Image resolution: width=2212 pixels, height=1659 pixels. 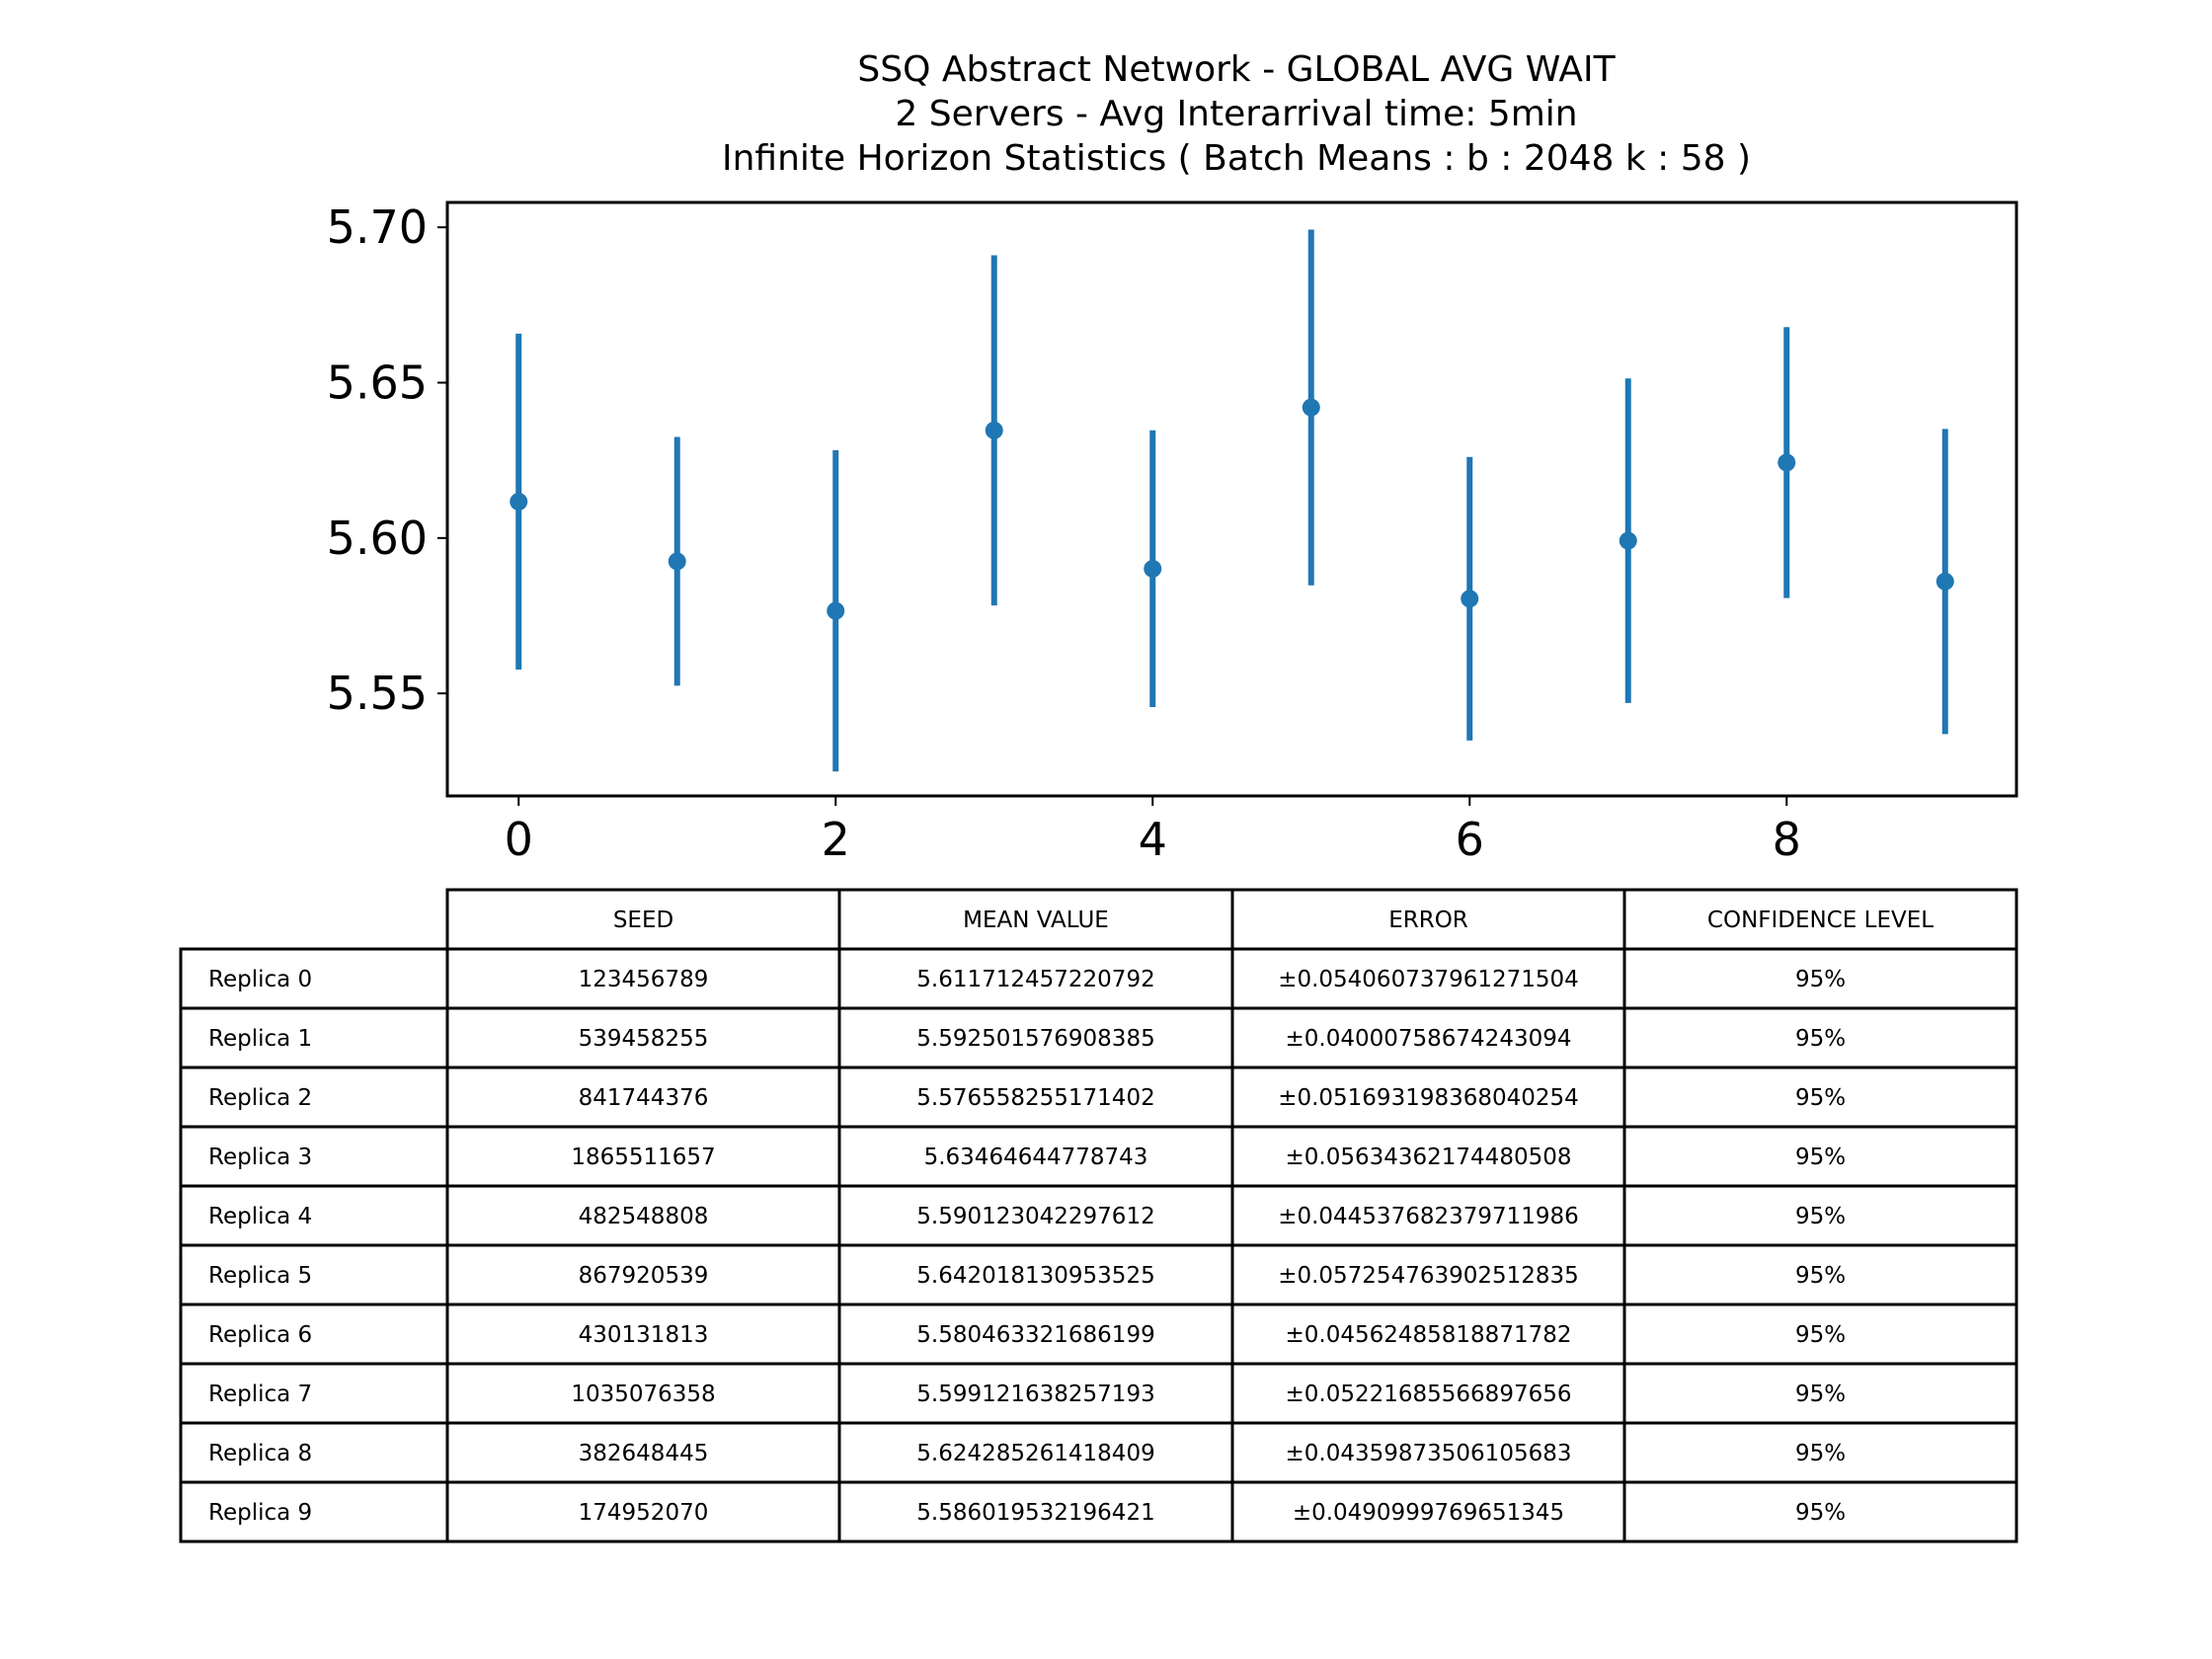 I want to click on table-header-label: SEED, so click(x=643, y=921).